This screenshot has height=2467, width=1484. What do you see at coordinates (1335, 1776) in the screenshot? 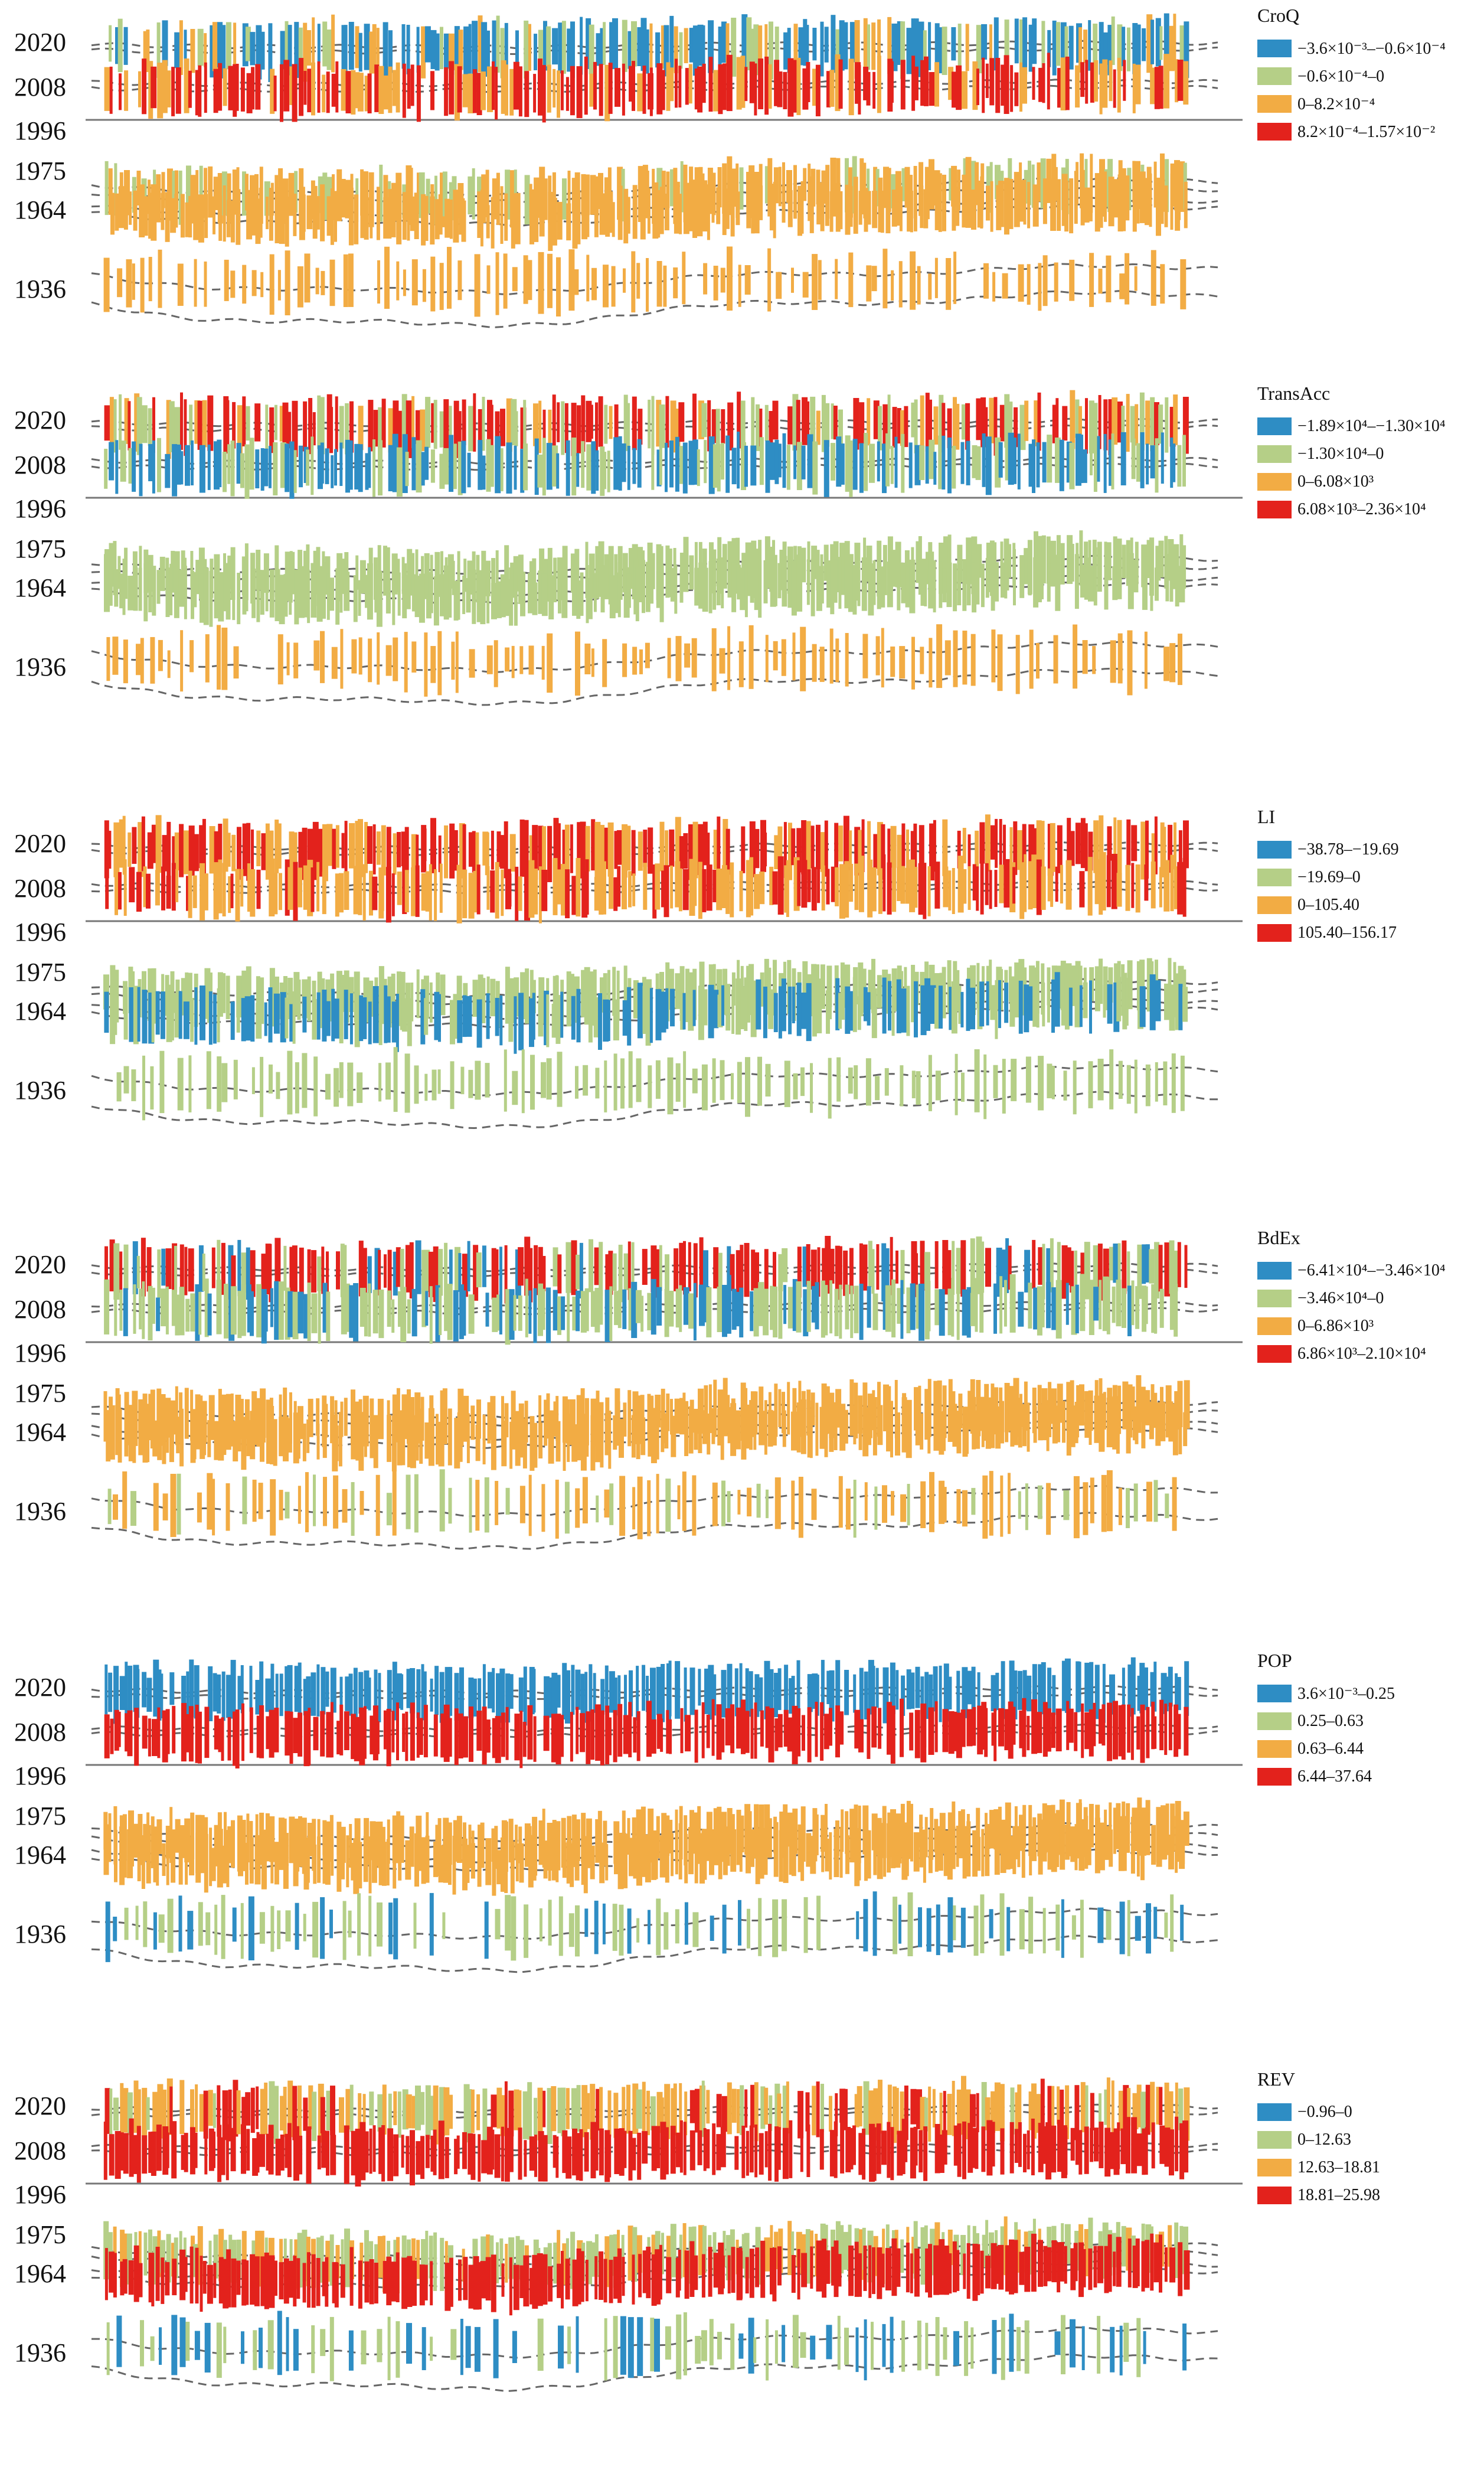
I see `legend-label: 6.44–37.64` at bounding box center [1335, 1776].